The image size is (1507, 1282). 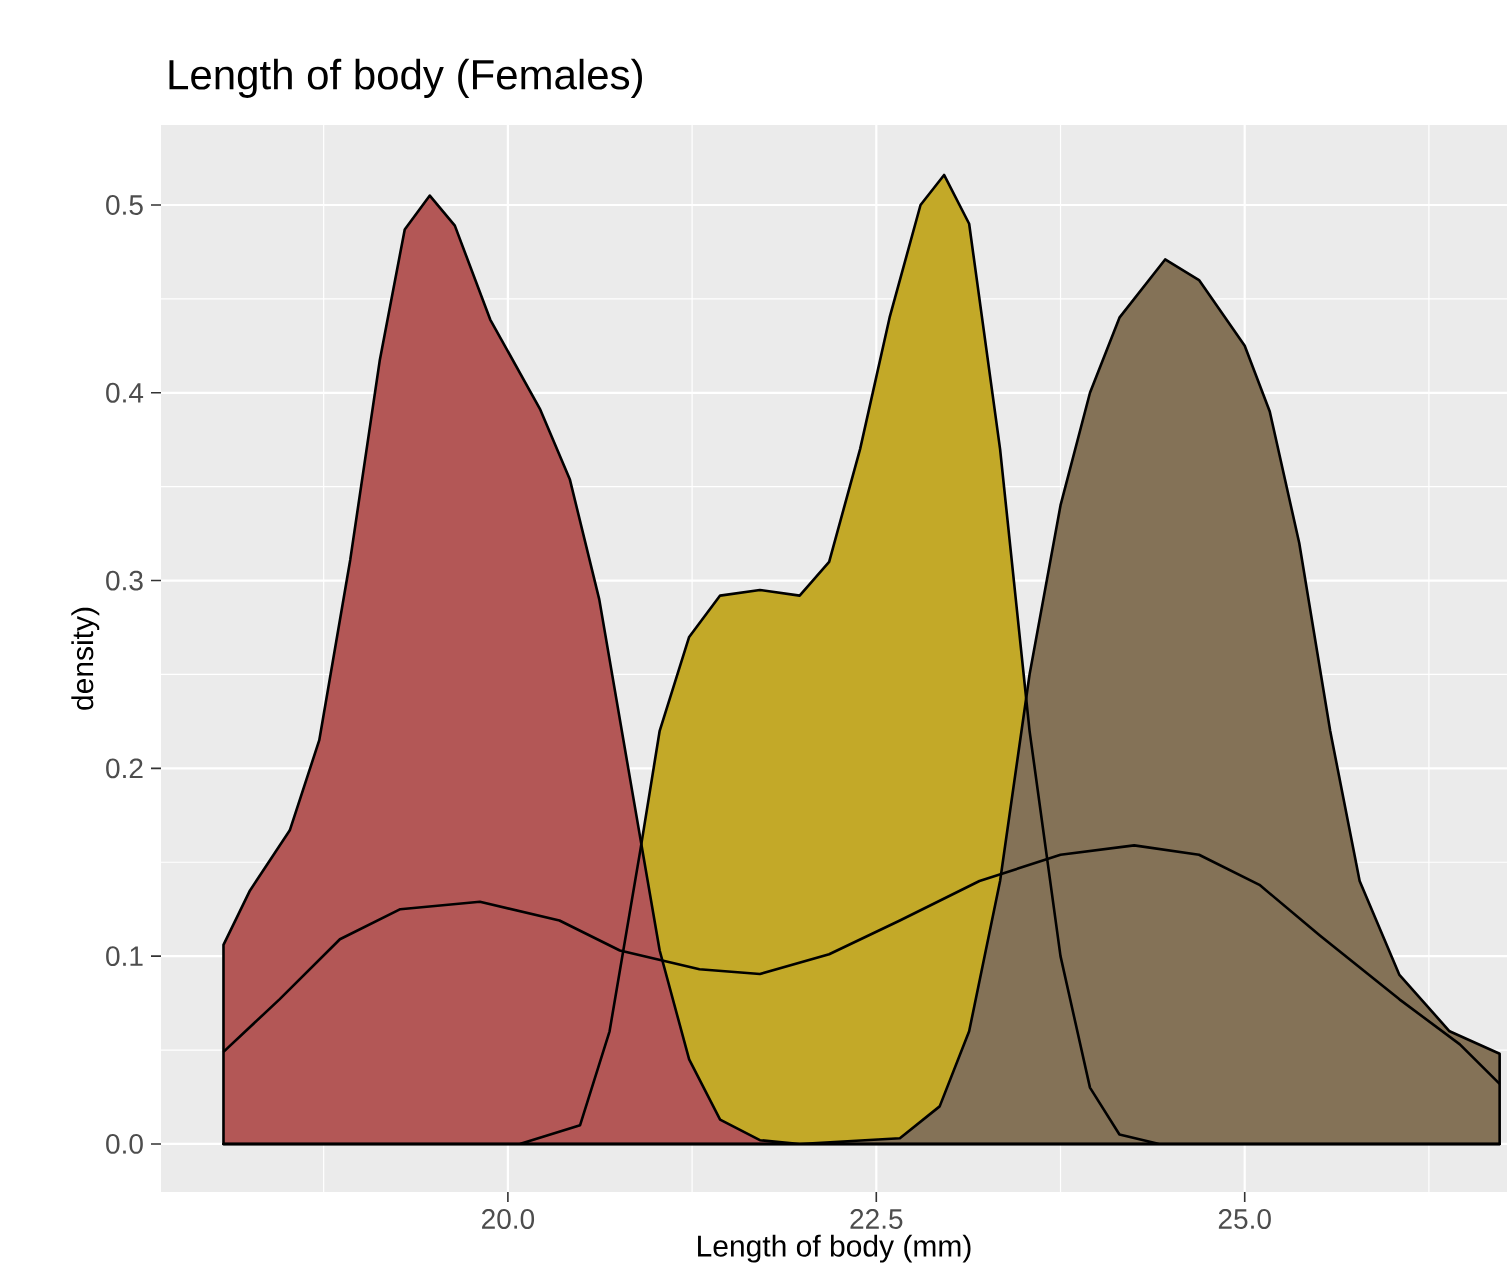 What do you see at coordinates (876, 1219) in the screenshot?
I see `x-tick-label: 22.5` at bounding box center [876, 1219].